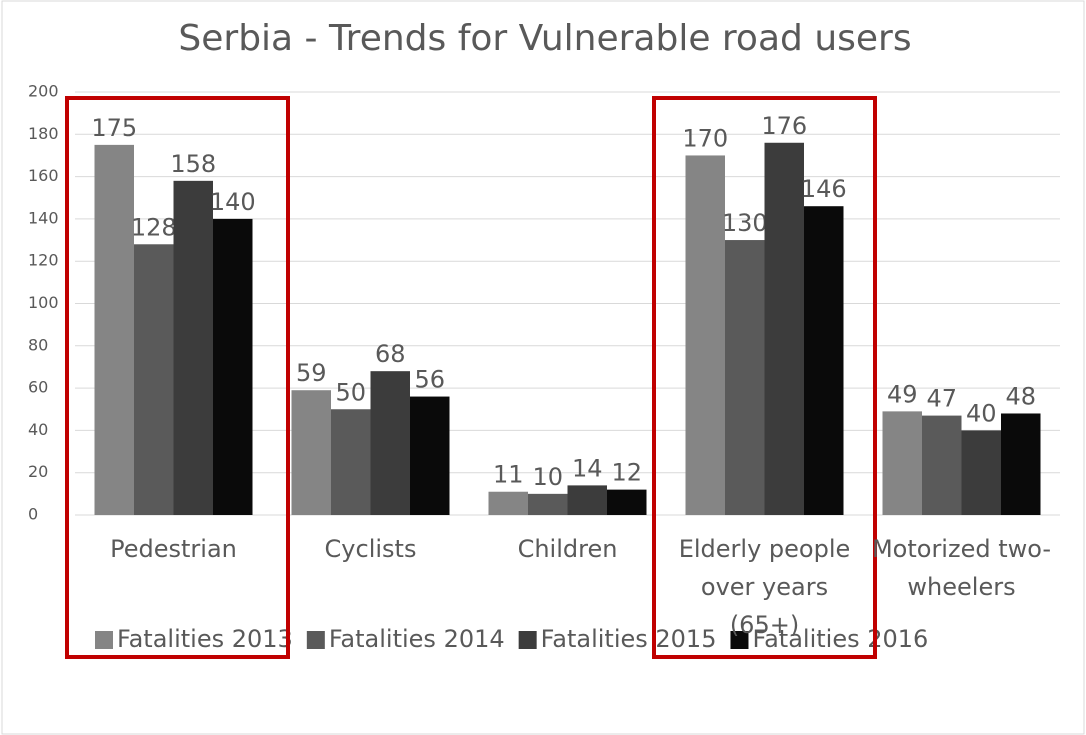 This screenshot has height=735, width=1086. I want to click on data-label: 47, so click(941, 399).